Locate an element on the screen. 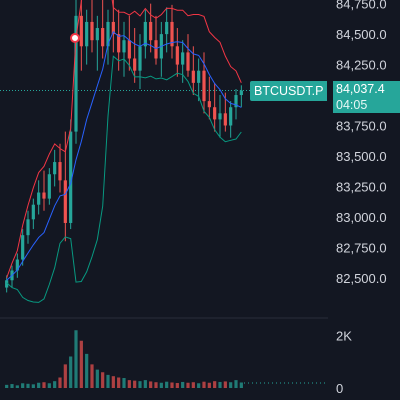 The height and width of the screenshot is (400, 400). price-tick-label: 84,500.0 is located at coordinates (361, 34).